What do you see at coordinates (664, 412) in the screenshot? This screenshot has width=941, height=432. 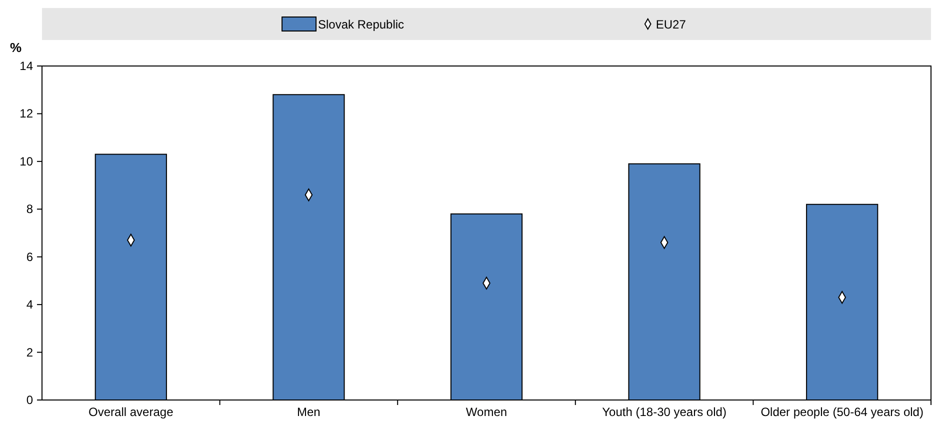 I see `x-tick-label: Youth (18-30 years old)` at bounding box center [664, 412].